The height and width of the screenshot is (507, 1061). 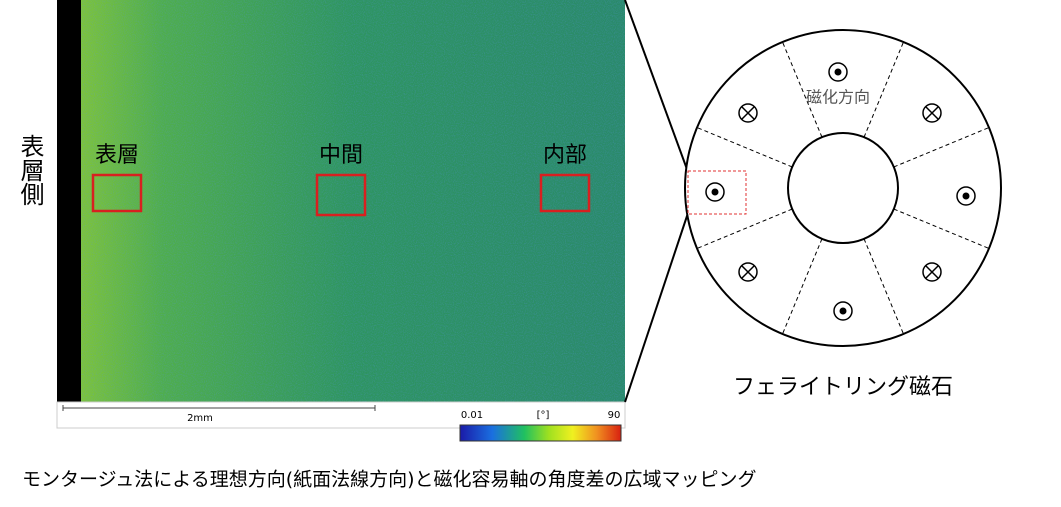 I want to click on scale-label: 2mm, so click(x=200, y=418).